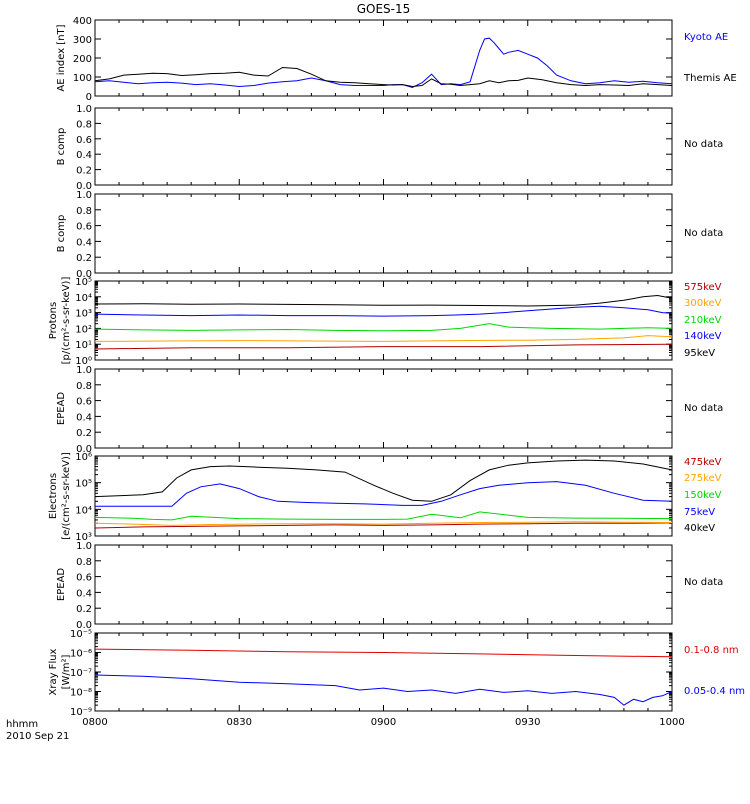  What do you see at coordinates (81, 634) in the screenshot?
I see `y-tick-label: 10⁻⁵` at bounding box center [81, 634].